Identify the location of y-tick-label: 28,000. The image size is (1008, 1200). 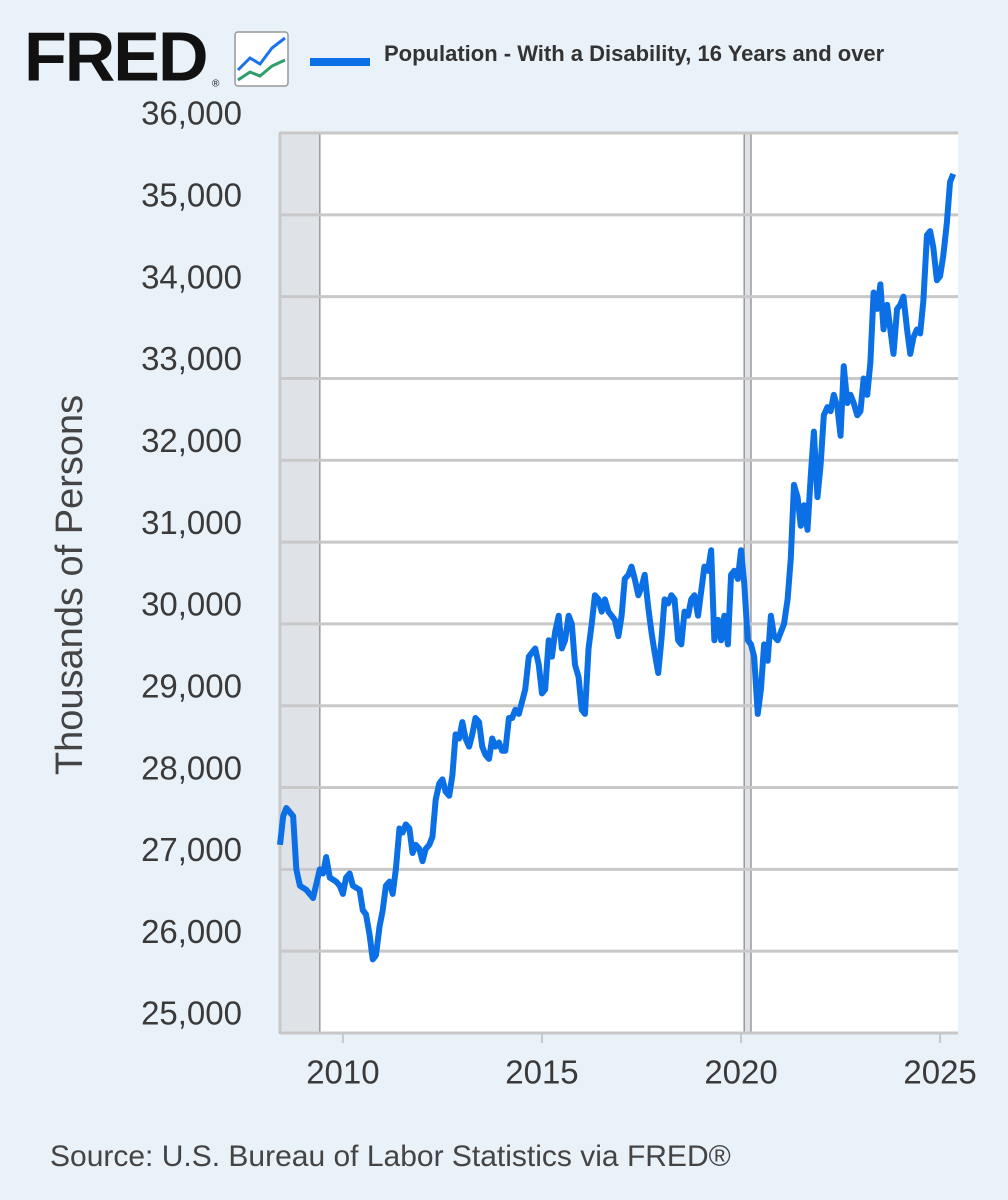
(191, 767).